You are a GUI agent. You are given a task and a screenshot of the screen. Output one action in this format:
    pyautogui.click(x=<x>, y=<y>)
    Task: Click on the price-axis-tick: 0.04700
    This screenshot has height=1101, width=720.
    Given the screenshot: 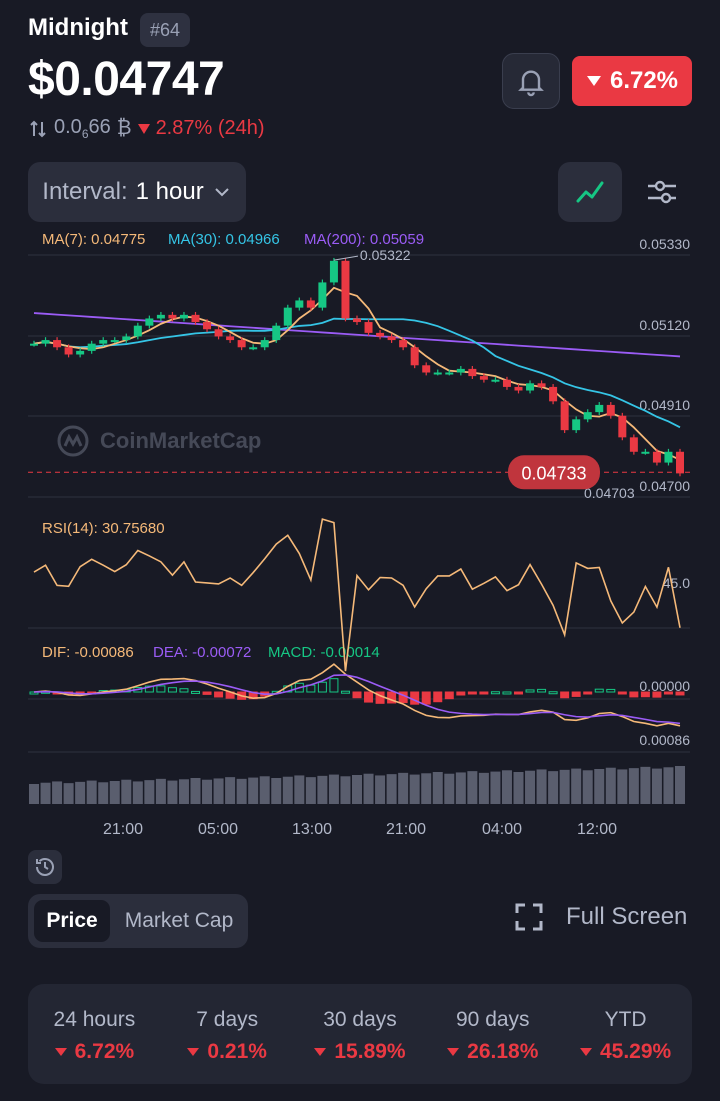 What is the action you would take?
    pyautogui.click(x=664, y=486)
    